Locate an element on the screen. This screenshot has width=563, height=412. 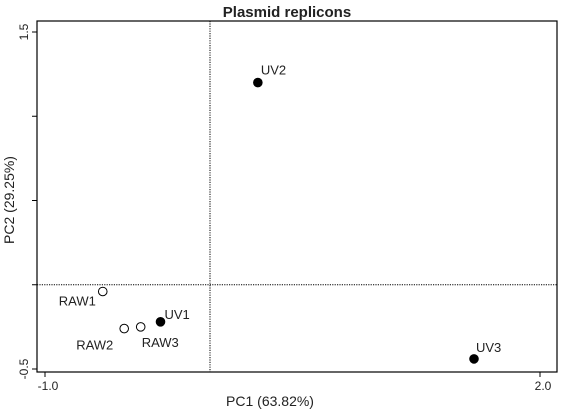
point-label-uv1: UV1 is located at coordinates (177, 314).